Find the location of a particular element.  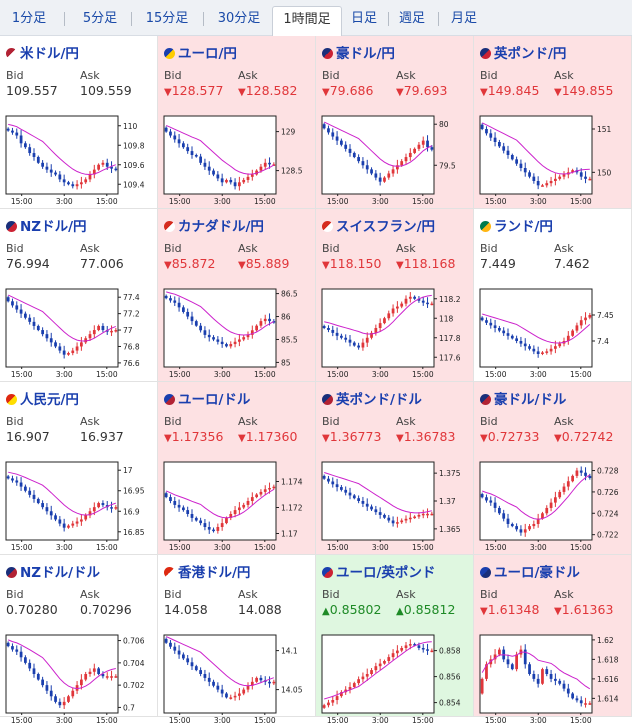

pair-title: NZドル/円 is located at coordinates (46, 225).